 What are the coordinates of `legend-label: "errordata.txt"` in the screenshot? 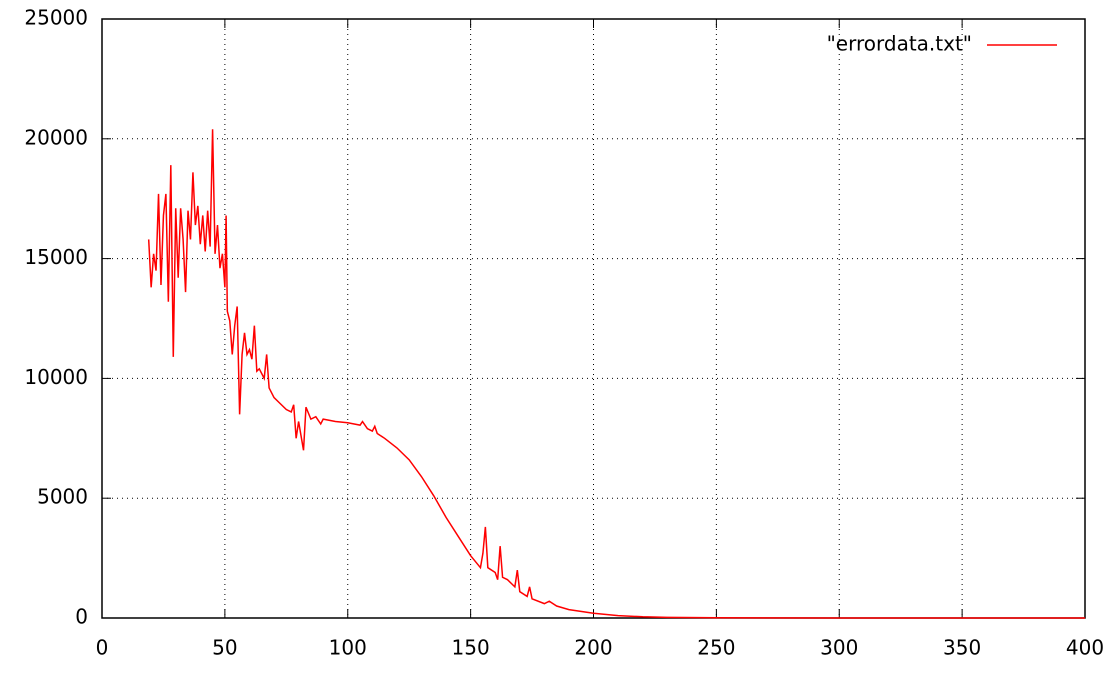 It's located at (899, 44).